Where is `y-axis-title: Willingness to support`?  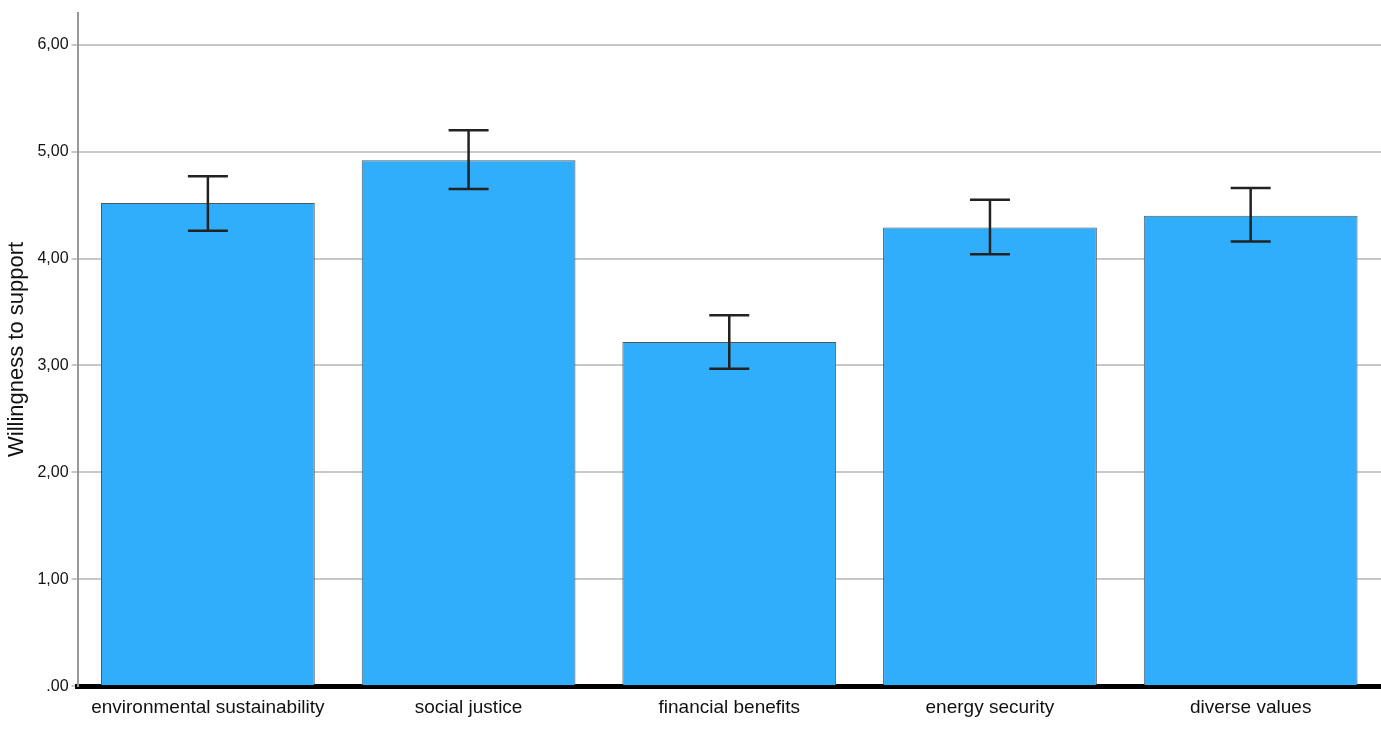 y-axis-title: Willingness to support is located at coordinates (16, 349).